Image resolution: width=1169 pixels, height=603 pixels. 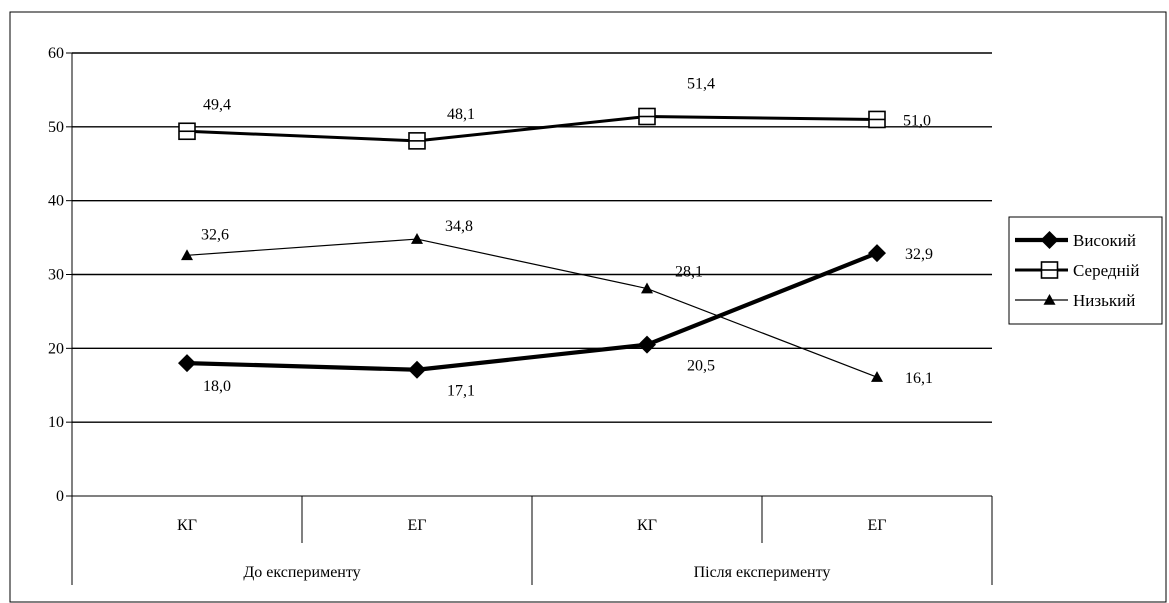 What do you see at coordinates (301, 572) in the screenshot?
I see `category-group-label: До експерименту` at bounding box center [301, 572].